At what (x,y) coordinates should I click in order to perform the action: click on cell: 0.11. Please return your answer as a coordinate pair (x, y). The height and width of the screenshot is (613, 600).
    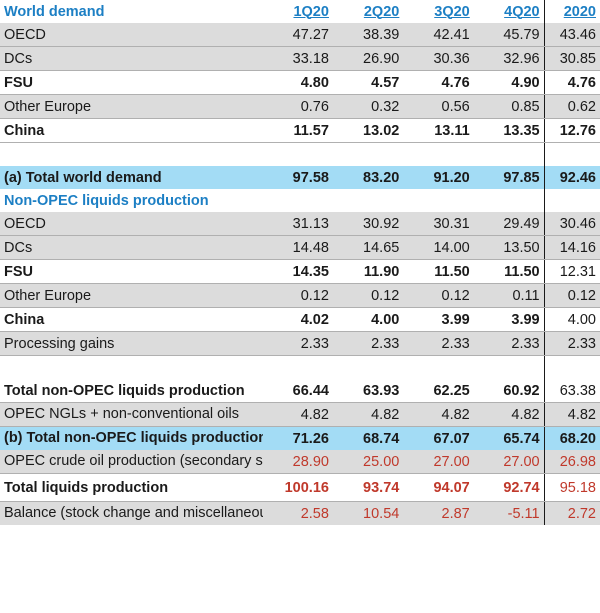
    Looking at the image, I should click on (509, 295).